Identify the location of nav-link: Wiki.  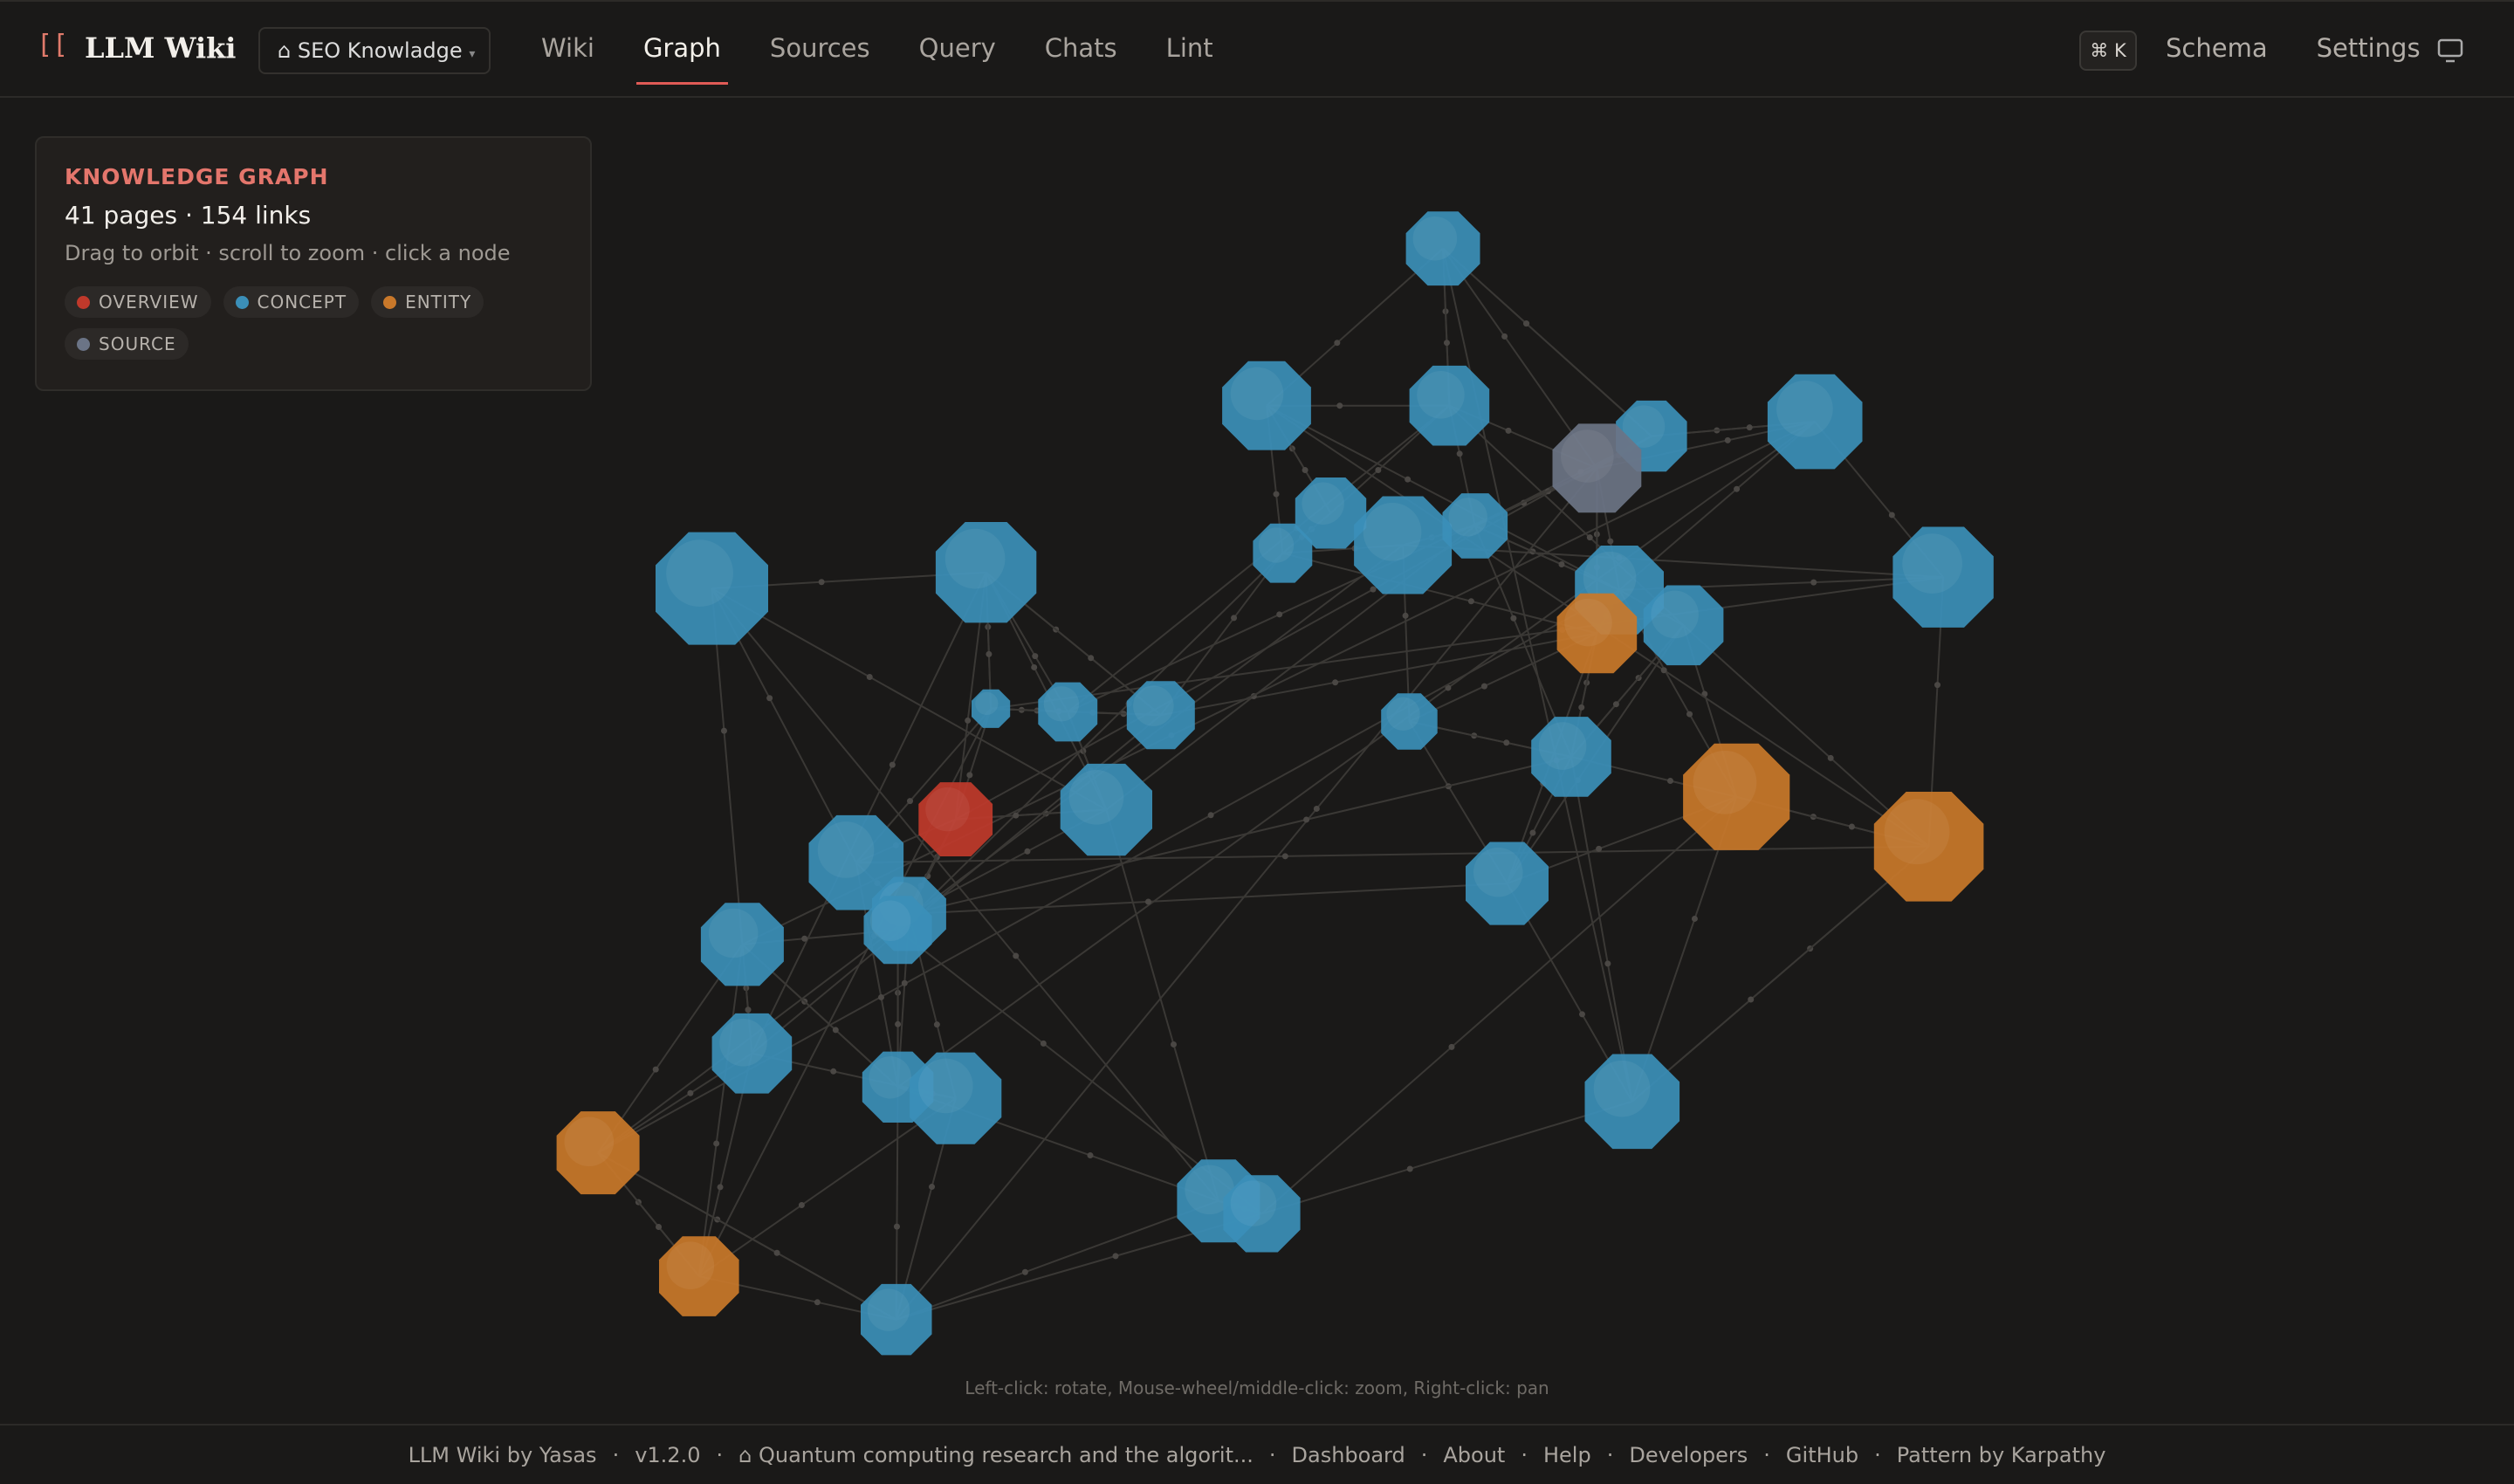
(568, 48).